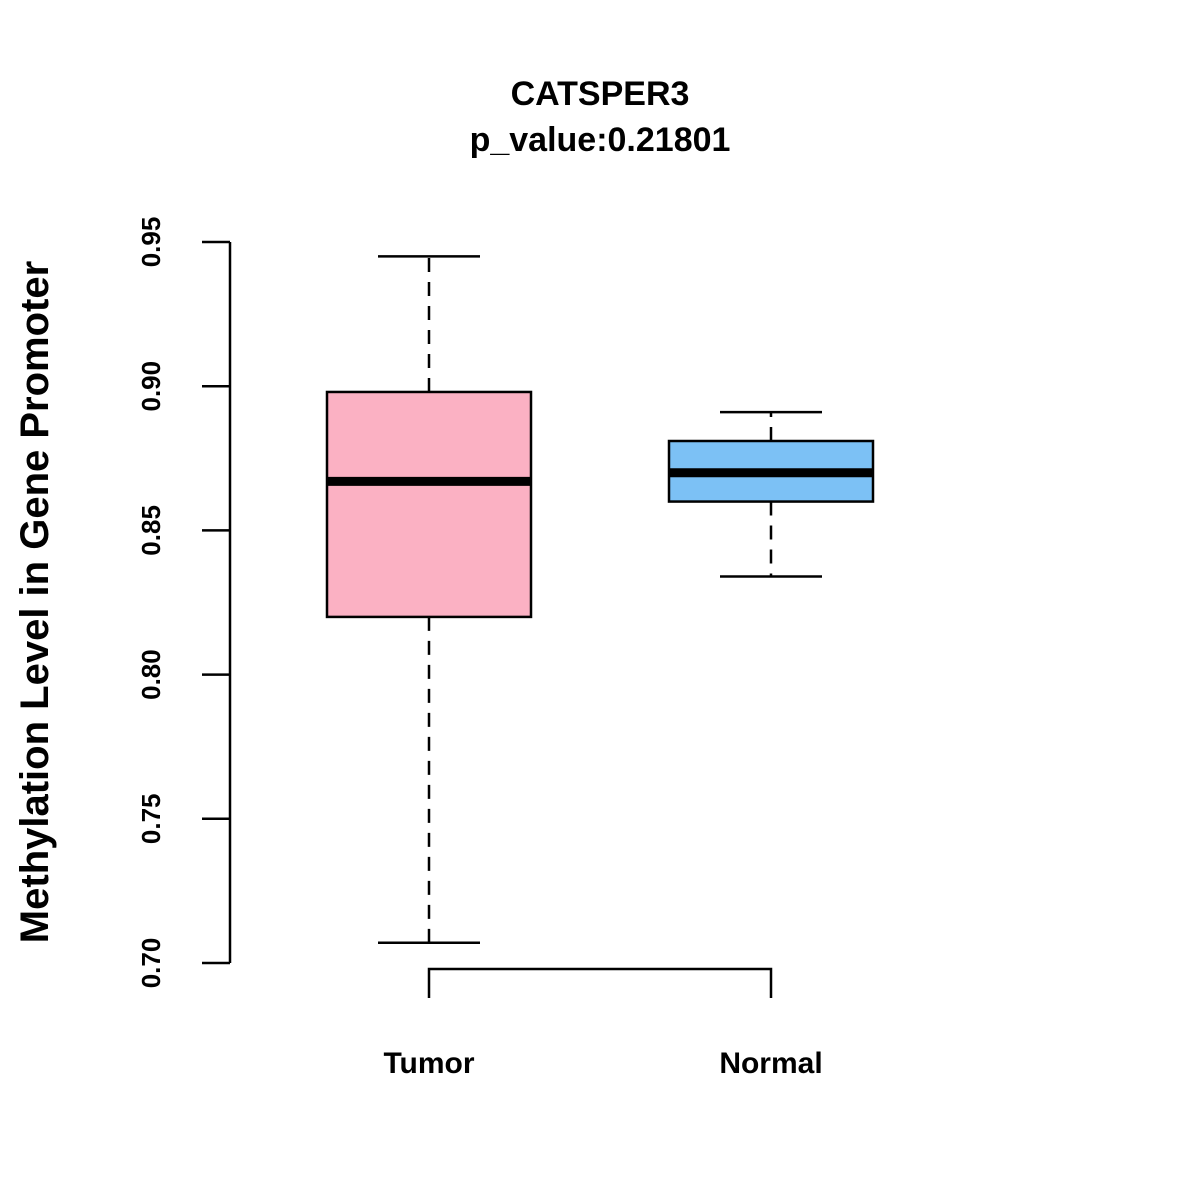 The image size is (1200, 1200). I want to click on bracket-line, so click(600, 982).